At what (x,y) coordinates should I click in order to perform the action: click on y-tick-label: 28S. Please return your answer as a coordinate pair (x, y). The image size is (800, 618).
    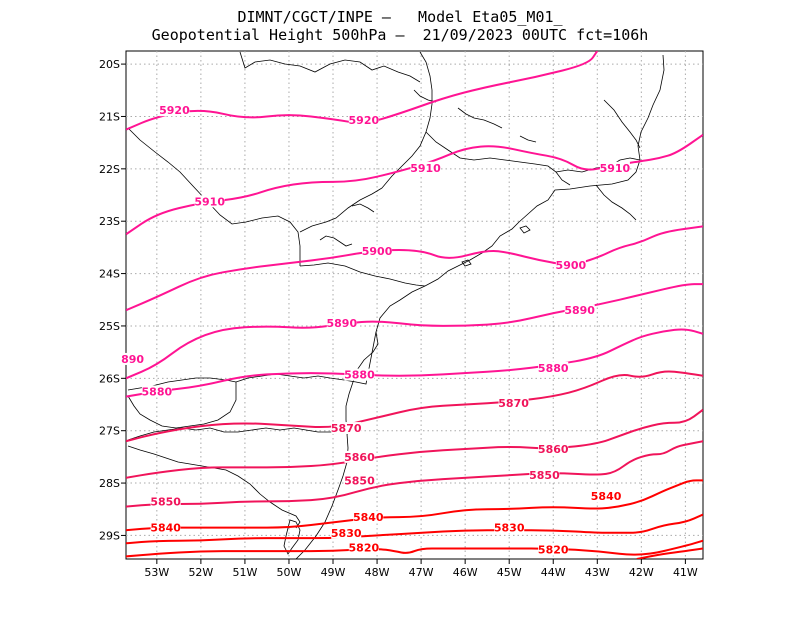
    Looking at the image, I should click on (109, 483).